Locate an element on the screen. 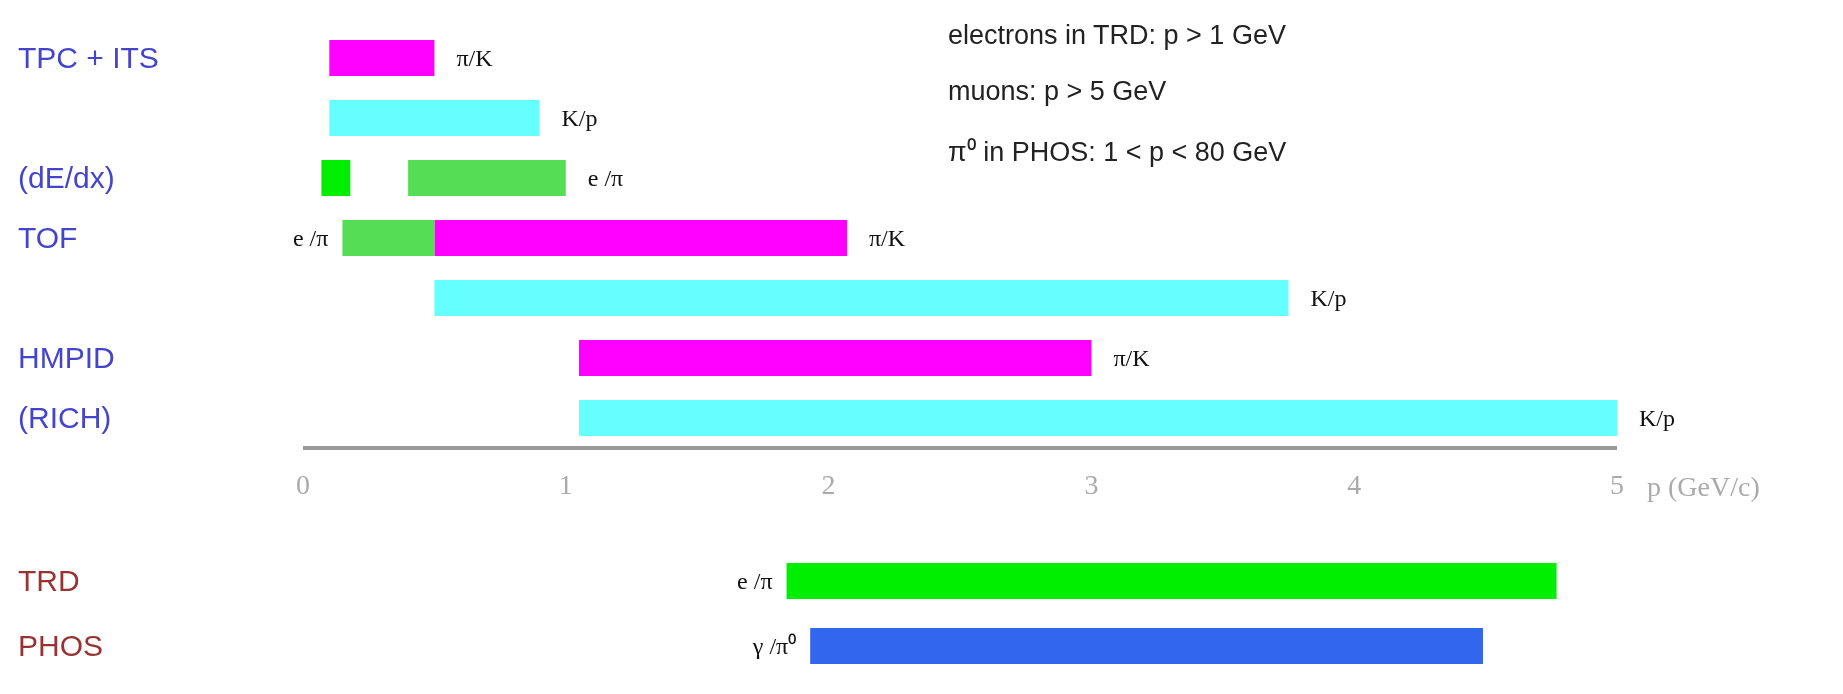  y-tick-label: (dE/dx) is located at coordinates (66, 177).